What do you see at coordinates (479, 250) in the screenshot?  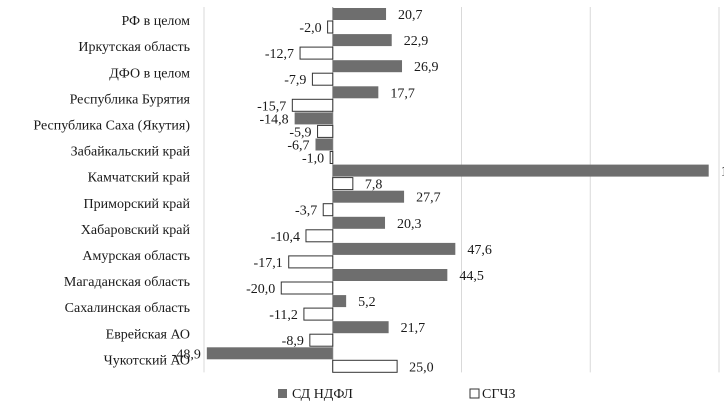 I see `data-label: 47,6` at bounding box center [479, 250].